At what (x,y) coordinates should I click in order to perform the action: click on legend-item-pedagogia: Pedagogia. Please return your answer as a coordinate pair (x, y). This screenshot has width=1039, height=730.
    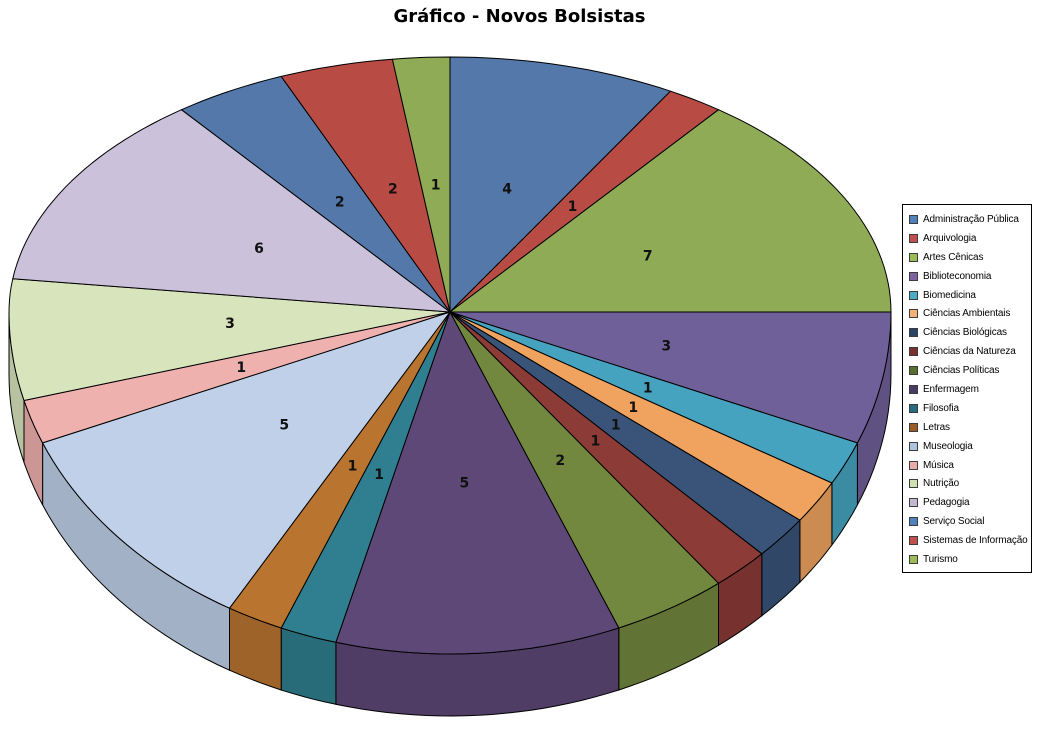
    Looking at the image, I should click on (969, 502).